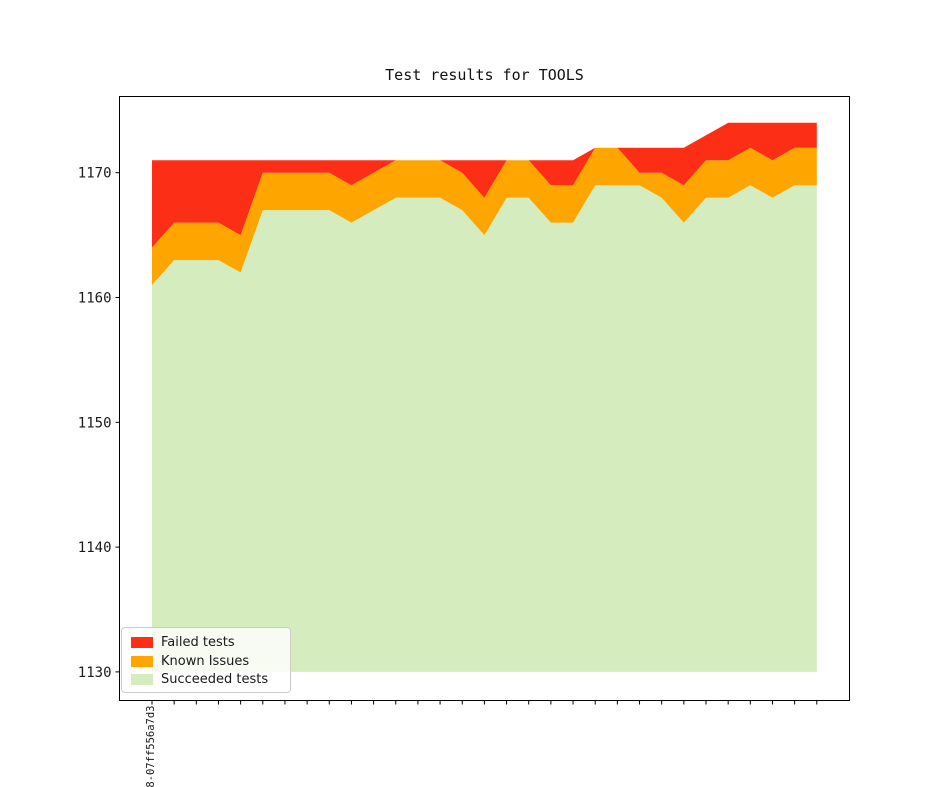 The height and width of the screenshot is (787, 944). I want to click on y-tick-label: 1170, so click(95, 174).